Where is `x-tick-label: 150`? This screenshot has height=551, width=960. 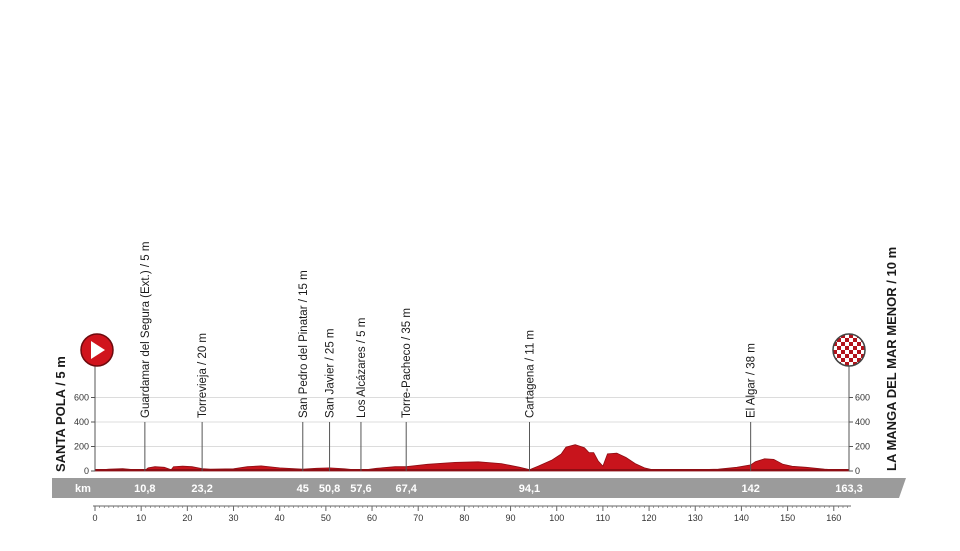
x-tick-label: 150 is located at coordinates (787, 518).